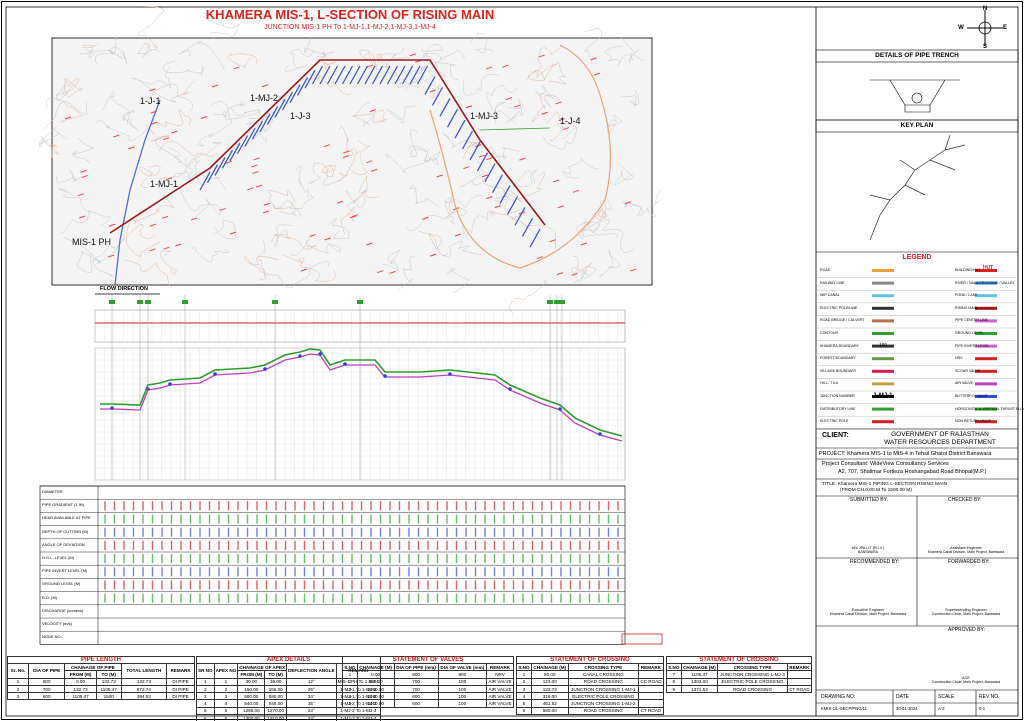 The height and width of the screenshot is (721, 1024). I want to click on legend-item: RAILWAY LINE, so click(832, 282).